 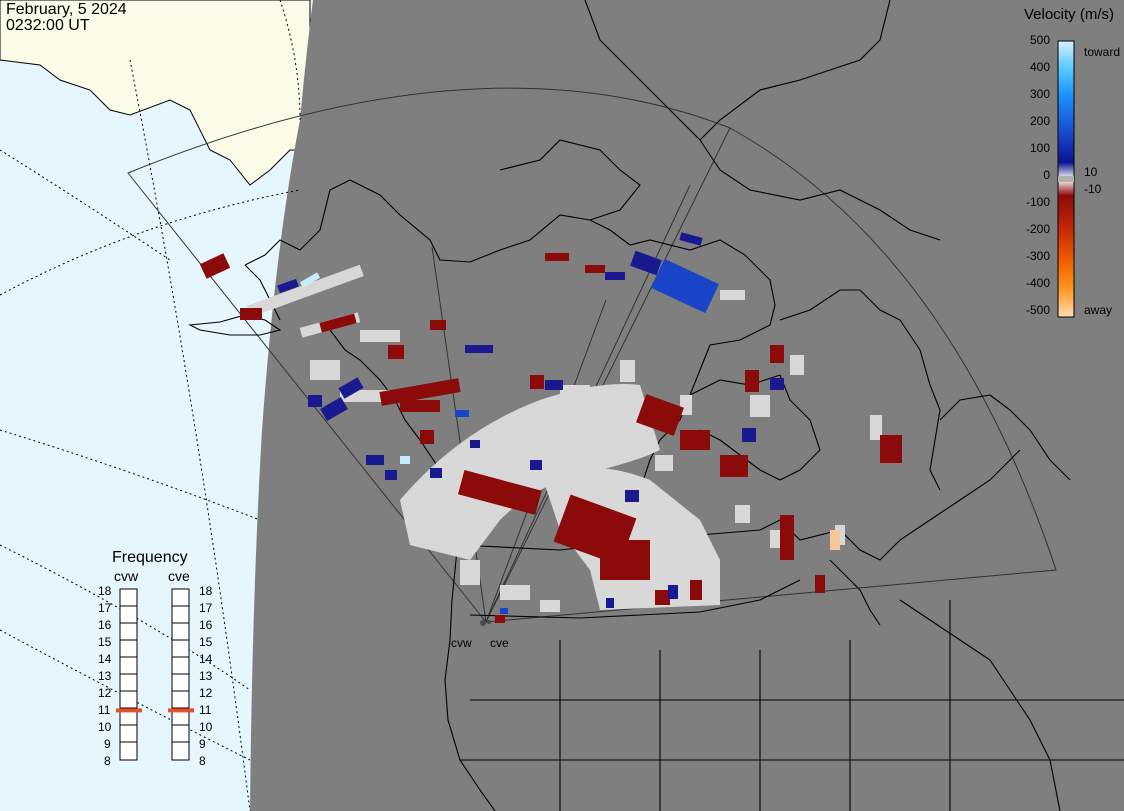 What do you see at coordinates (1037, 229) in the screenshot?
I see `velocity-tick: -200` at bounding box center [1037, 229].